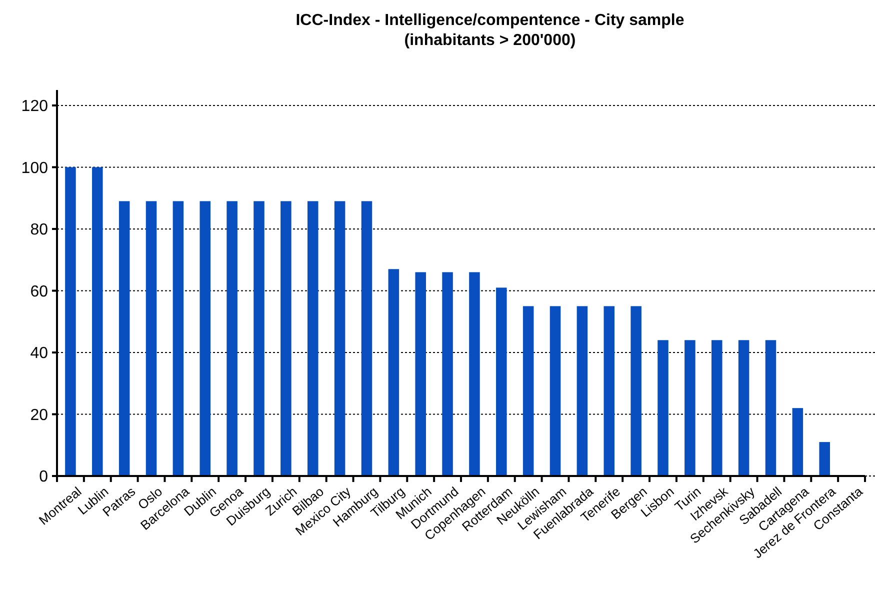 This screenshot has width=875, height=604. Describe the element at coordinates (39, 353) in the screenshot. I see `y-tick-label: 40` at that location.